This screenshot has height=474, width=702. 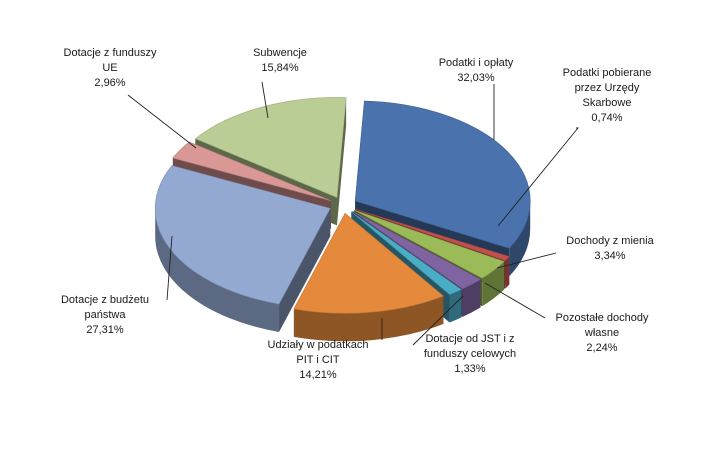 What do you see at coordinates (109, 83) in the screenshot?
I see `slice-value-label: 2,96%` at bounding box center [109, 83].